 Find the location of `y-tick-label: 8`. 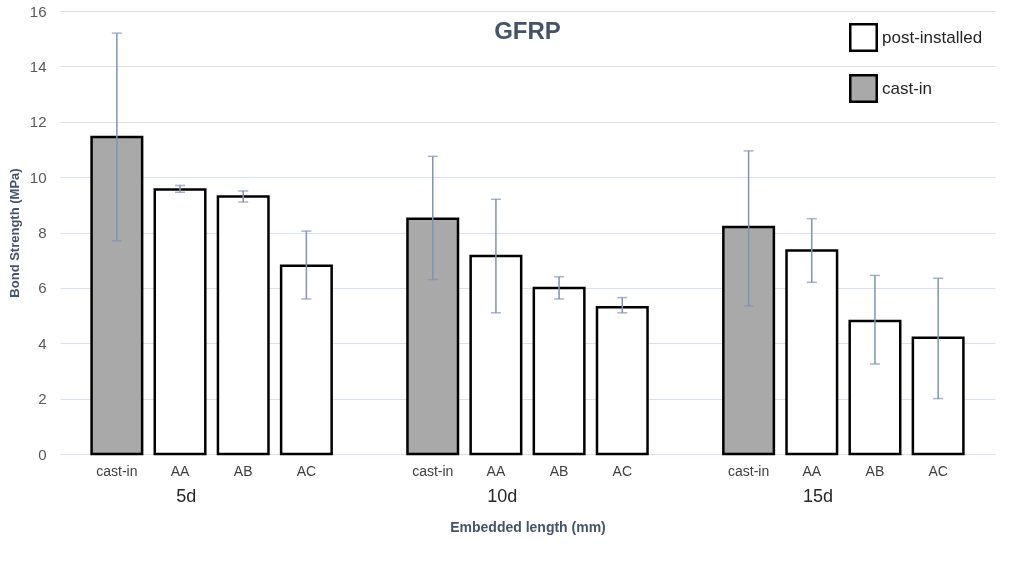

y-tick-label: 8 is located at coordinates (42, 232).